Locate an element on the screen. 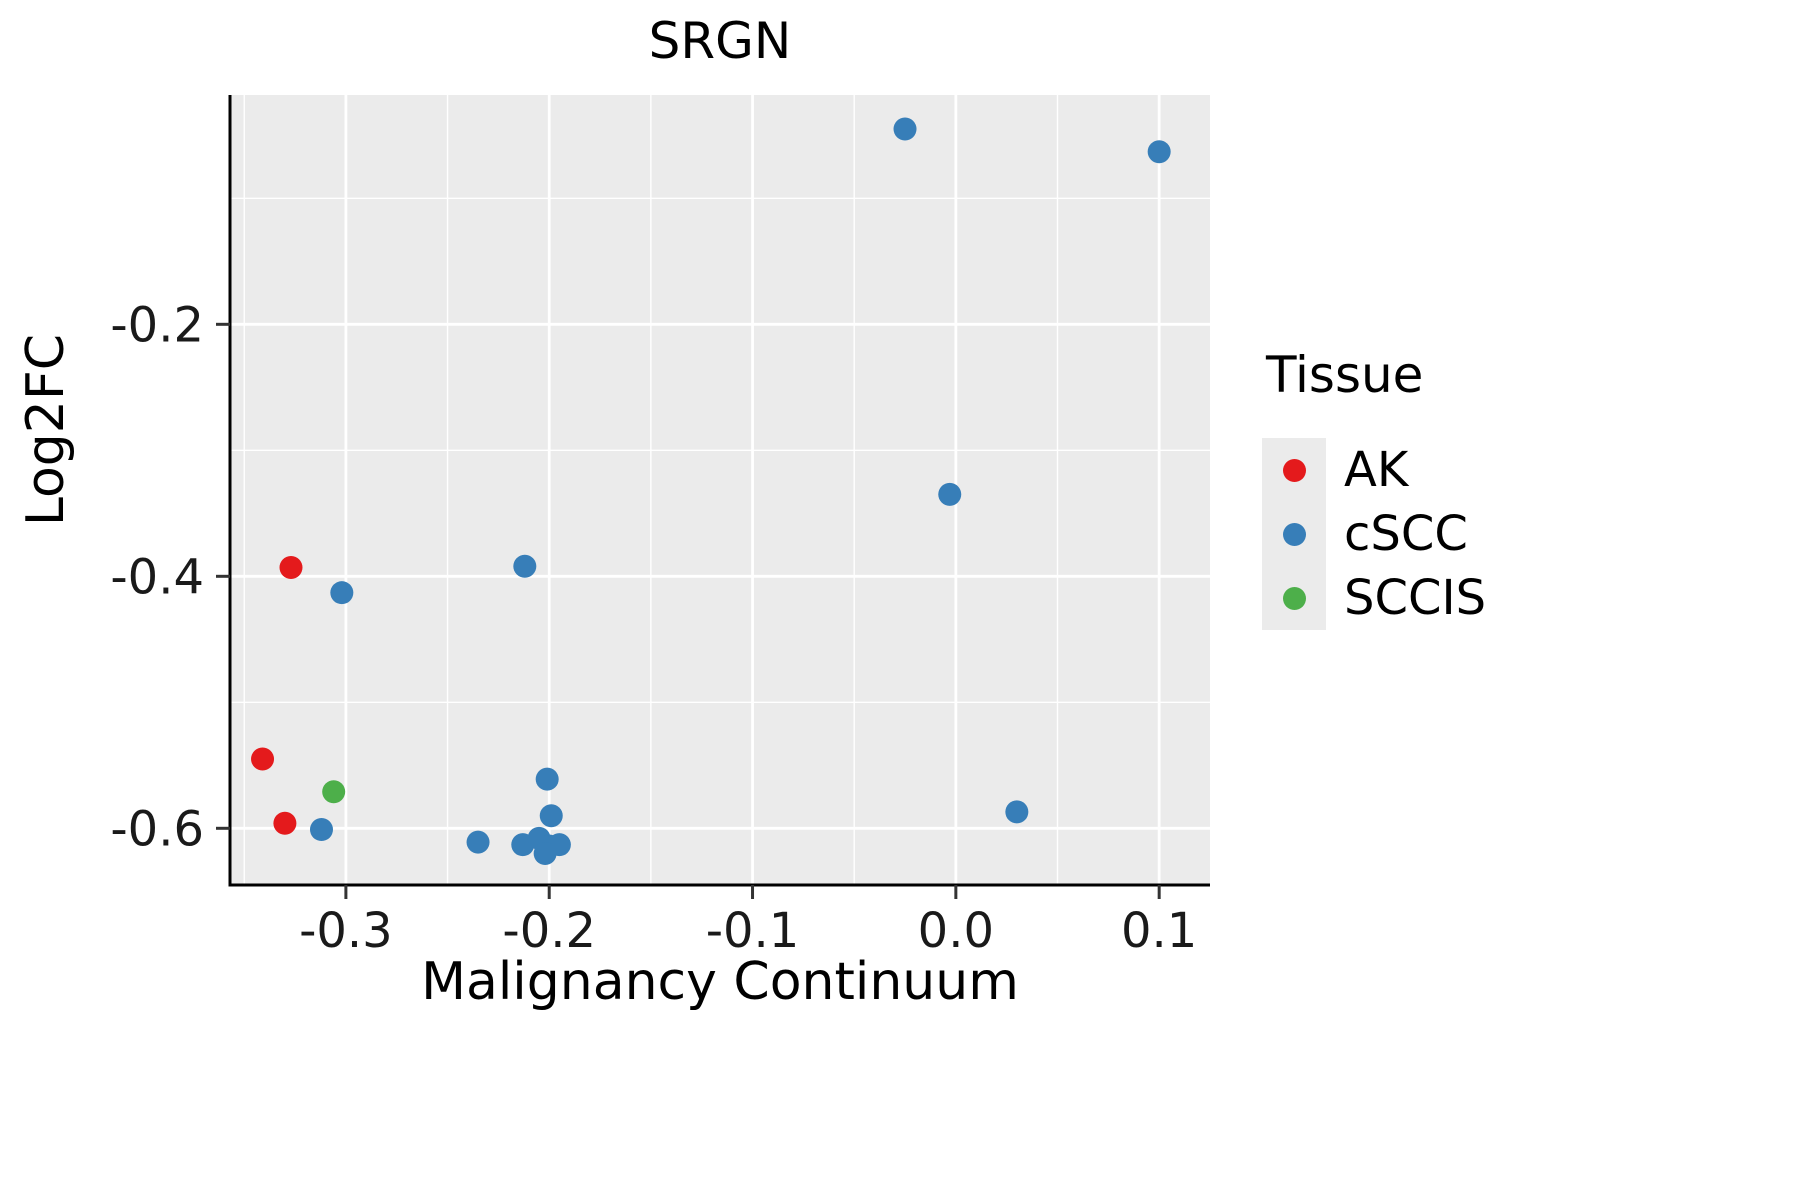  x-tick-label: -0.3 is located at coordinates (346, 931).